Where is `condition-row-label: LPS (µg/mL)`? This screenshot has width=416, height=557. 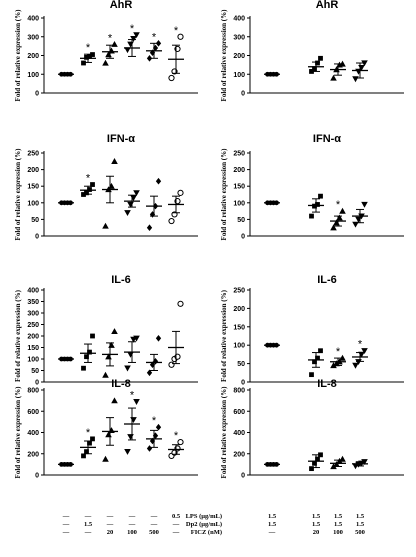 condition-row-label: LPS (µg/mL) is located at coordinates (204, 516).